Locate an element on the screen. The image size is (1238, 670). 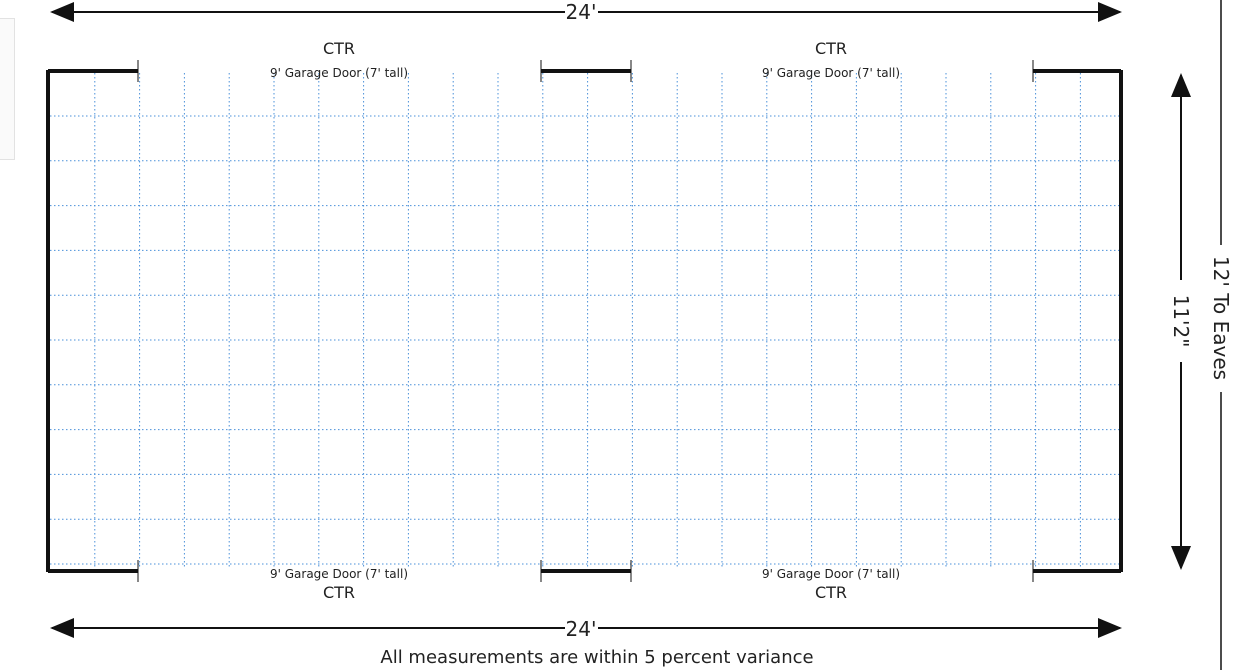
garage-door-top-left: CTR 9' Garage Door (7' tall) is located at coordinates (339, 59).